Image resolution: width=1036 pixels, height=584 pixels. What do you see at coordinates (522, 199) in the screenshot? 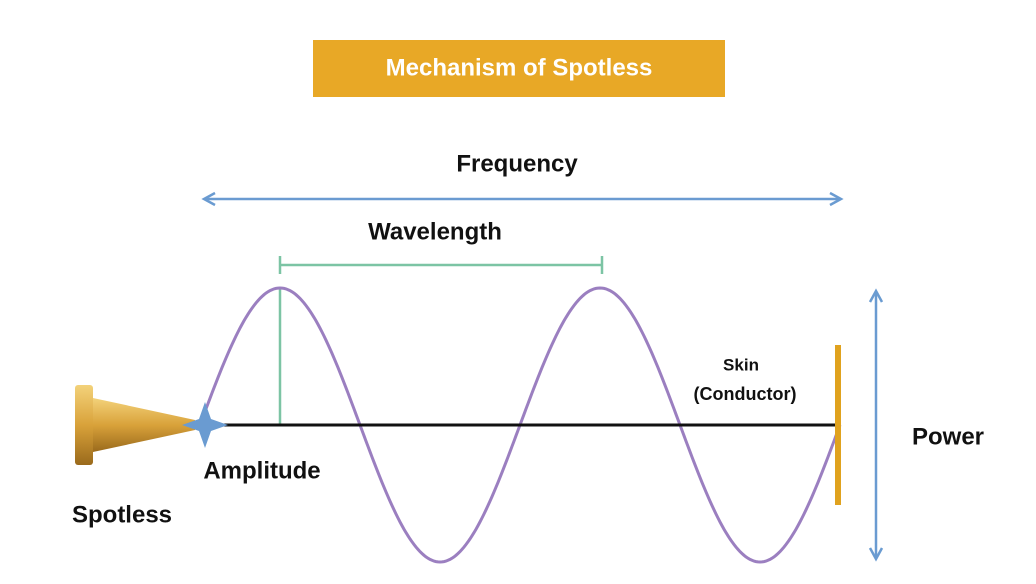
I see `frequency-arrow` at bounding box center [522, 199].